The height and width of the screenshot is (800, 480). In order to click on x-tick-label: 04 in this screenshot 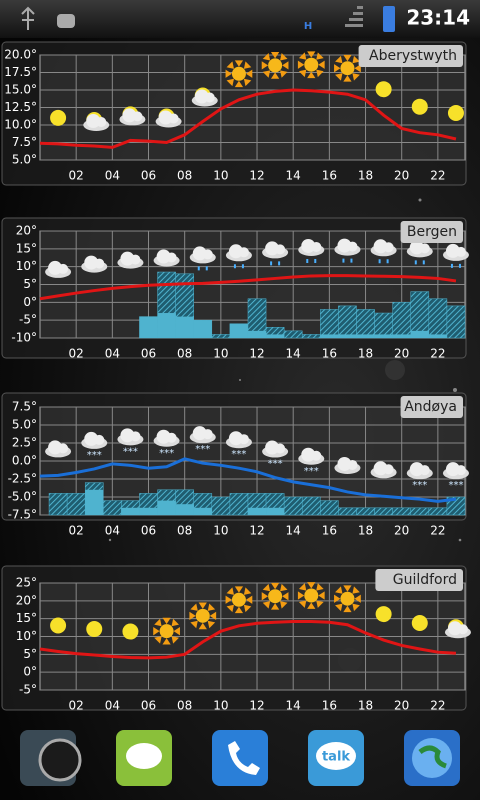, I will do `click(112, 176)`.